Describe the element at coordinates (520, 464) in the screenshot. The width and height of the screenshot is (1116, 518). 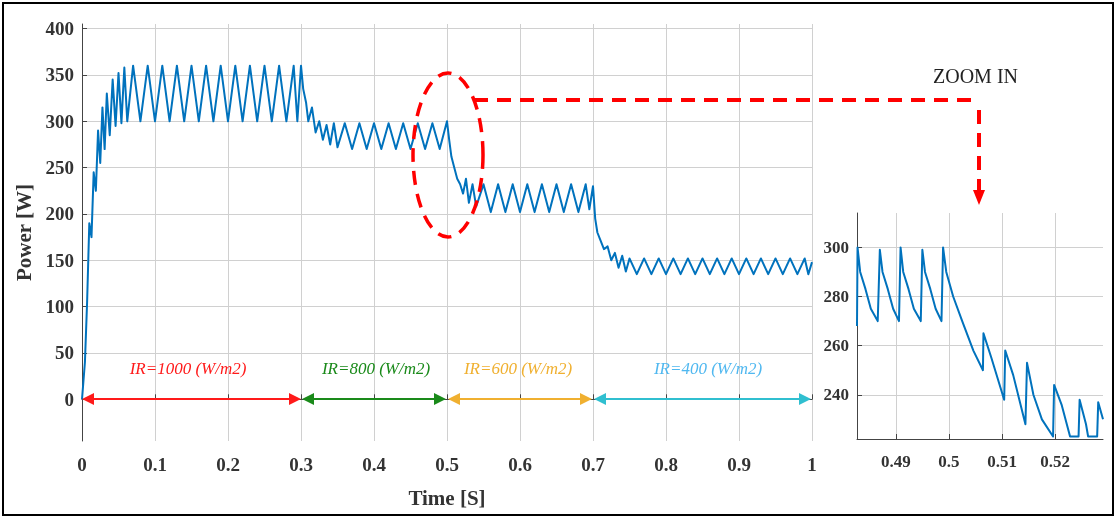
I see `x-tick-label: 0.6` at that location.